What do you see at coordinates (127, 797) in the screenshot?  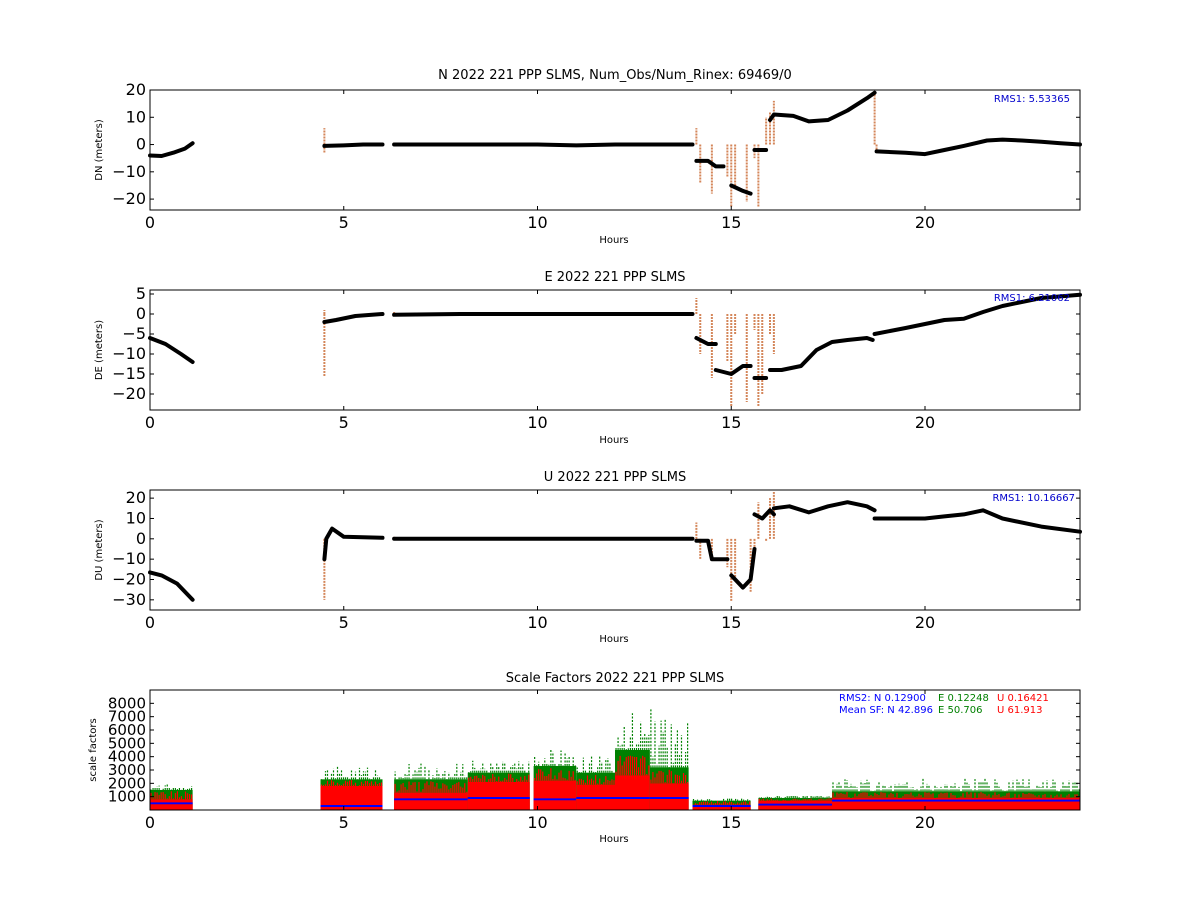 I see `y-tick-label: 1000` at bounding box center [127, 797].